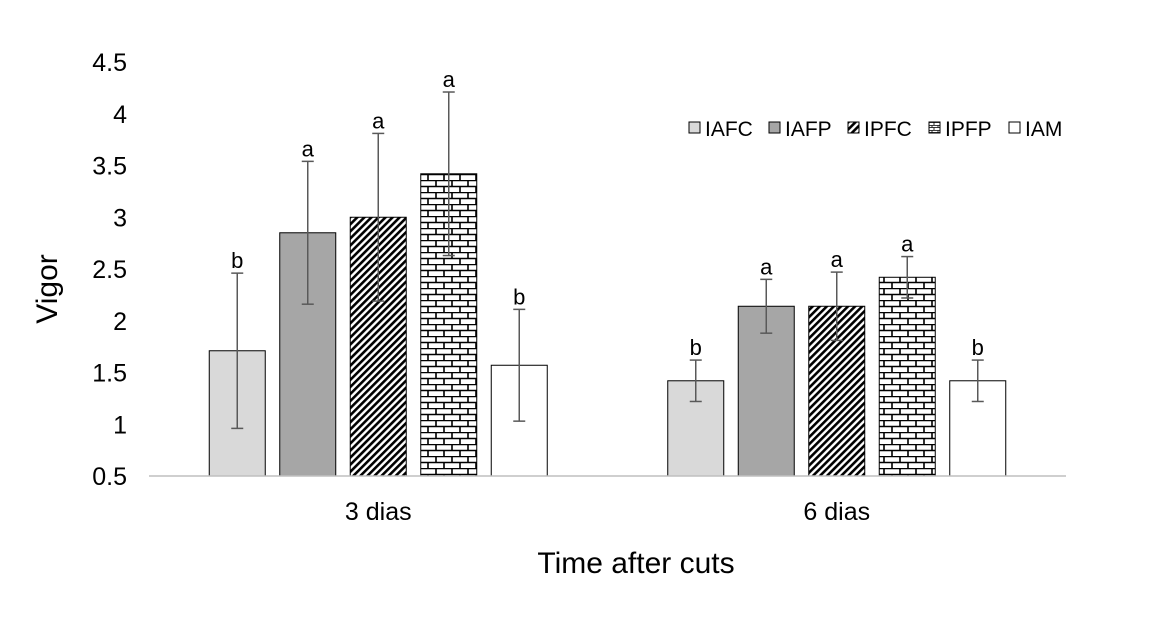  I want to click on y-tick-label: 1, so click(120, 425).